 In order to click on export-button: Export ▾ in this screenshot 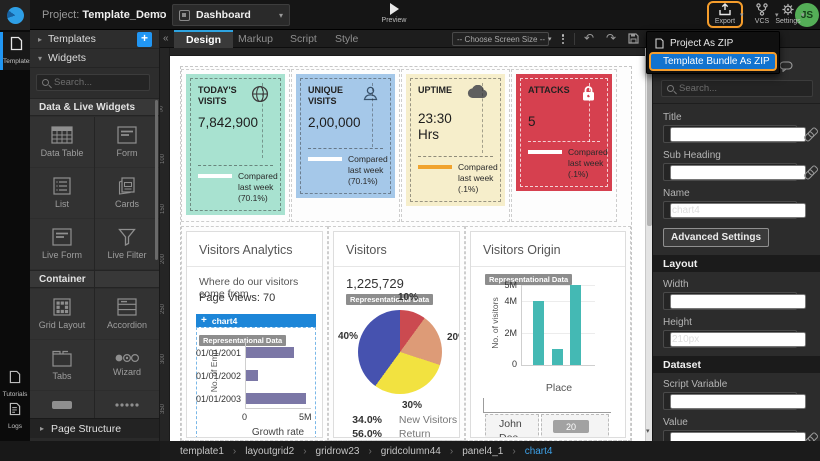, I will do `click(727, 14)`.